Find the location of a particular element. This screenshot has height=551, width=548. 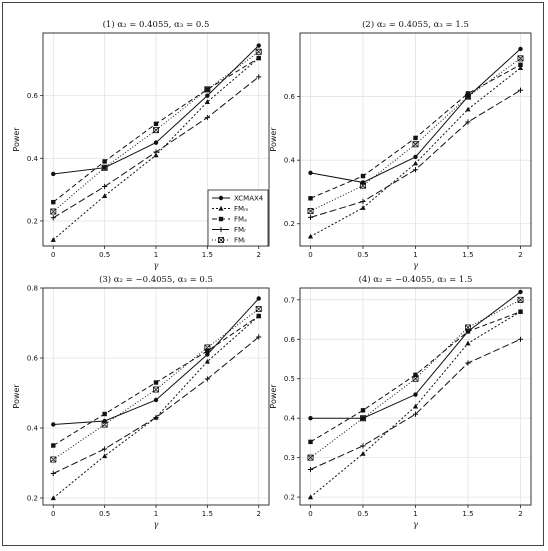

legend-label: FMᵣ is located at coordinates (240, 230).